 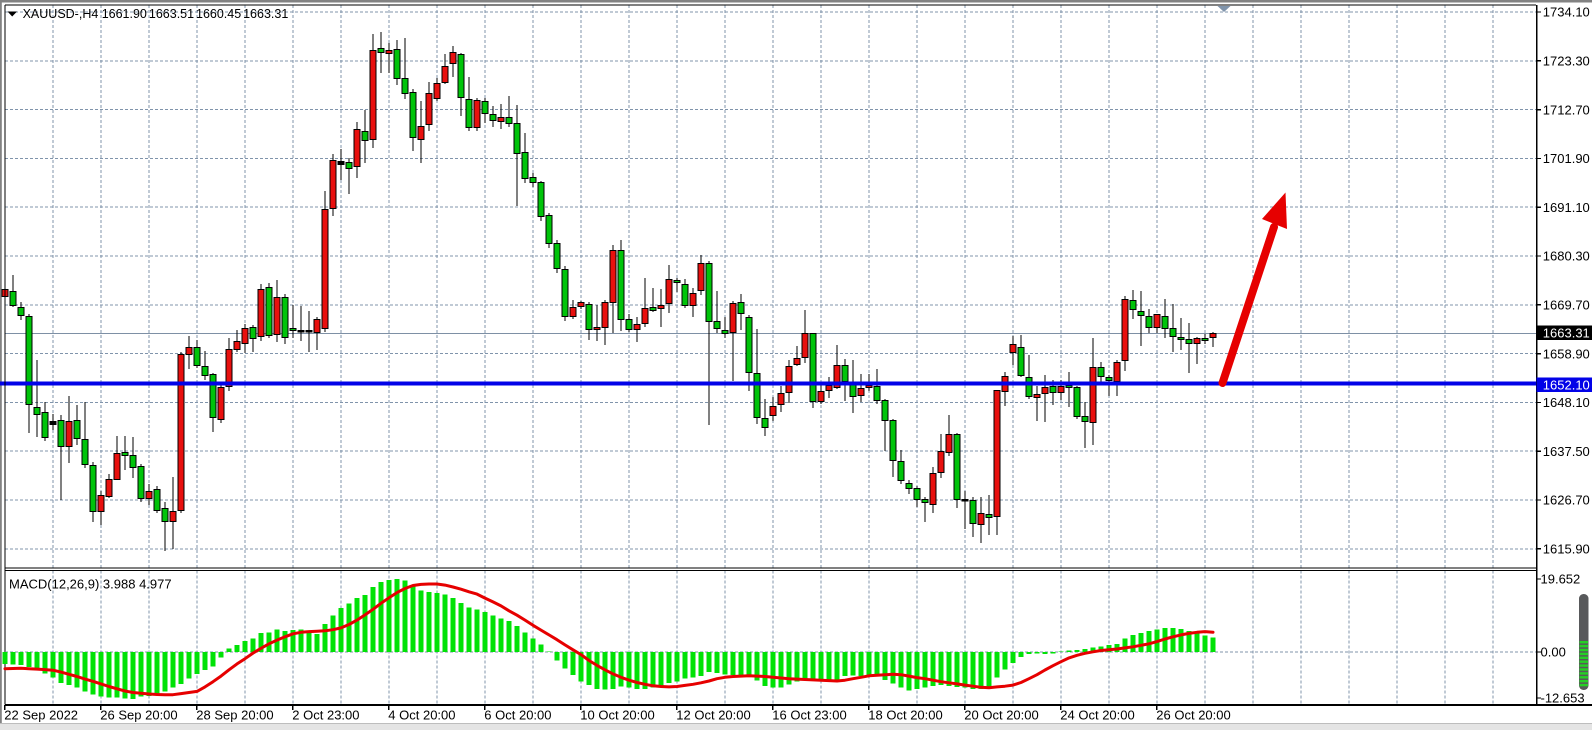 I want to click on svg-text: 1712.70, so click(x=1566, y=109).